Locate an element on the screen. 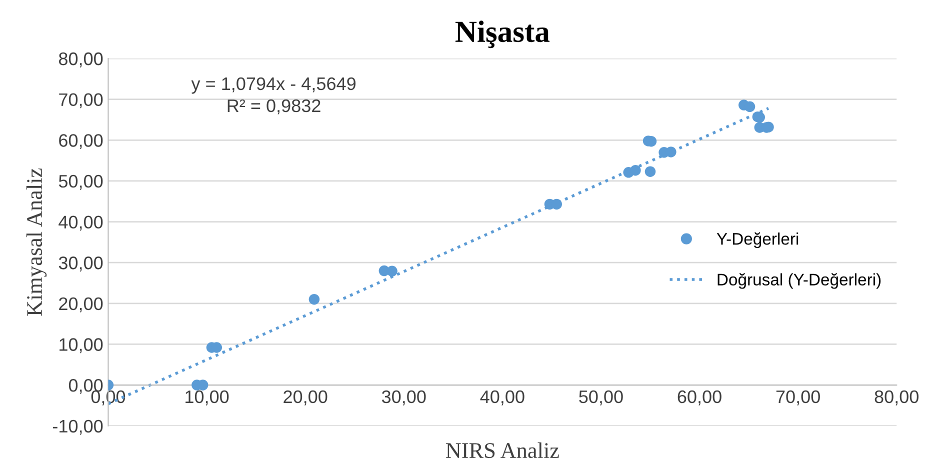 This screenshot has height=468, width=933. annotation: R² = 0,9832 is located at coordinates (274, 106).